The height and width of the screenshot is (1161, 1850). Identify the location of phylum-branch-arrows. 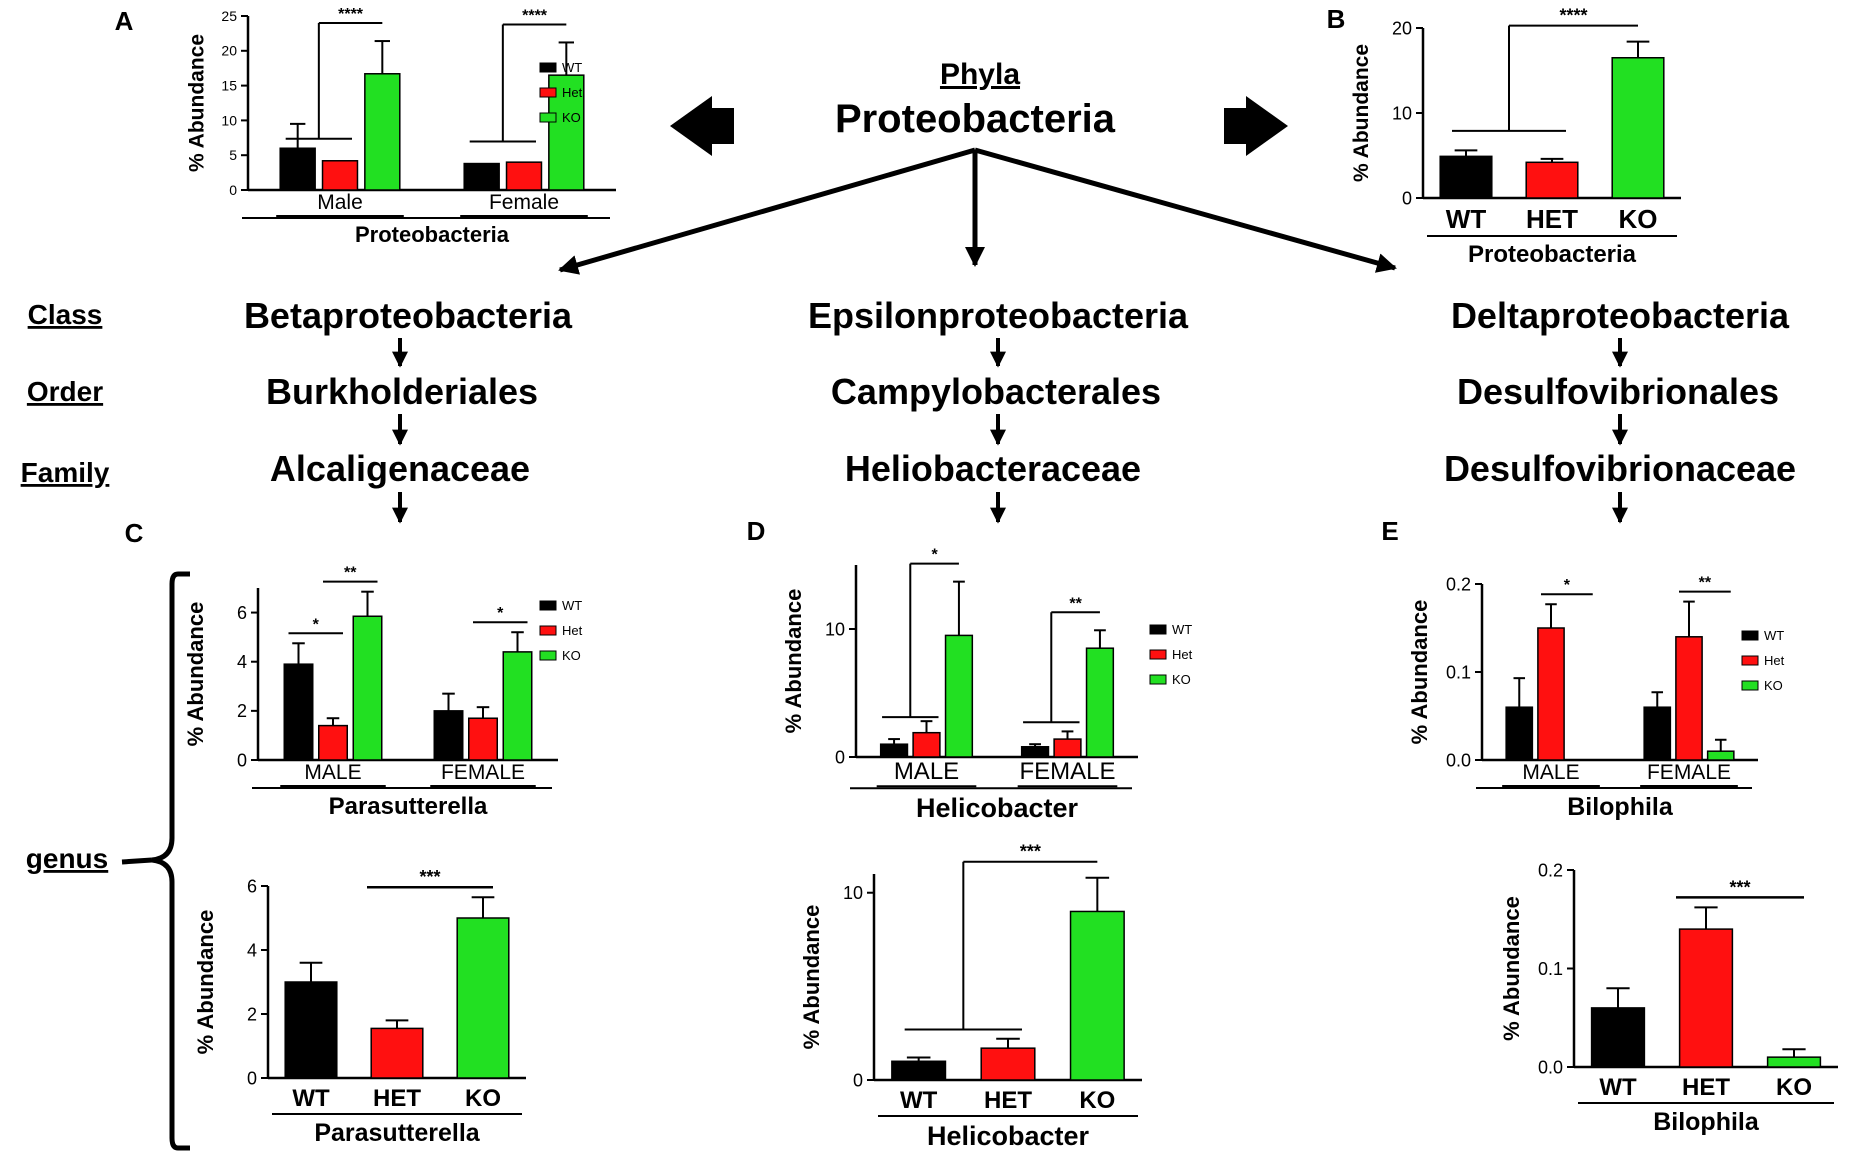
(977, 211).